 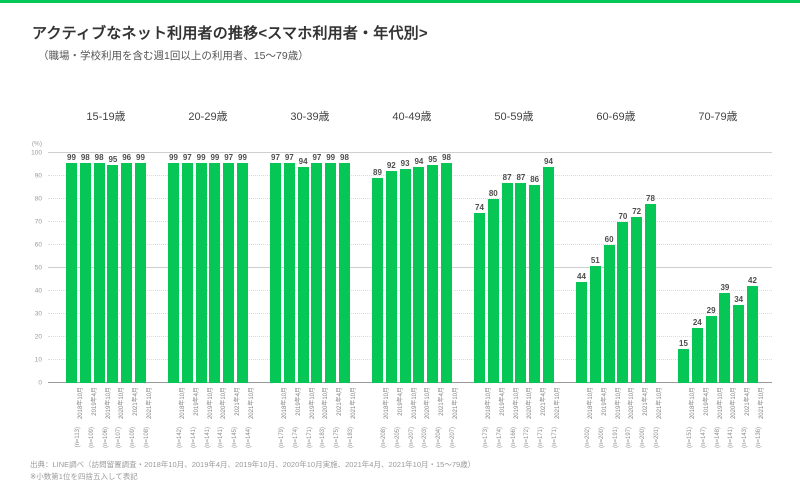 What do you see at coordinates (599, 425) in the screenshot?
I see `x-label-cell: 2019年4月 (n=200)` at bounding box center [599, 425].